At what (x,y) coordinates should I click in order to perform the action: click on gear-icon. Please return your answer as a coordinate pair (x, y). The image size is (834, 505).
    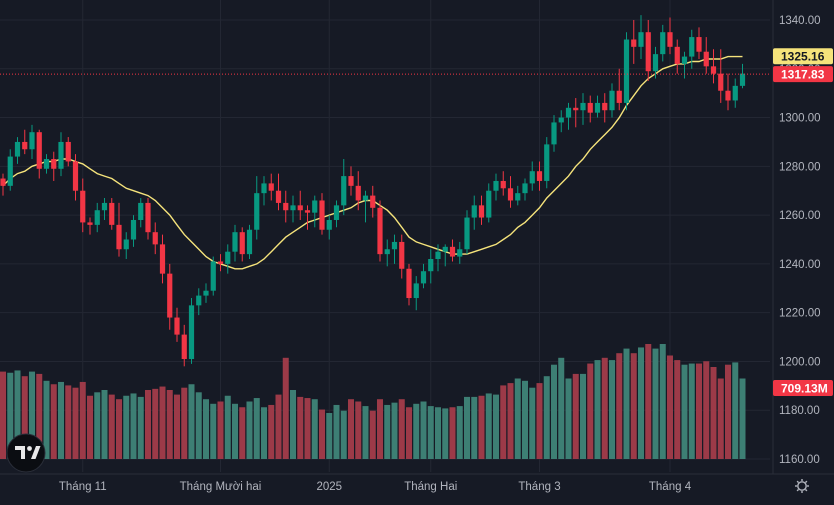
    Looking at the image, I should click on (802, 486).